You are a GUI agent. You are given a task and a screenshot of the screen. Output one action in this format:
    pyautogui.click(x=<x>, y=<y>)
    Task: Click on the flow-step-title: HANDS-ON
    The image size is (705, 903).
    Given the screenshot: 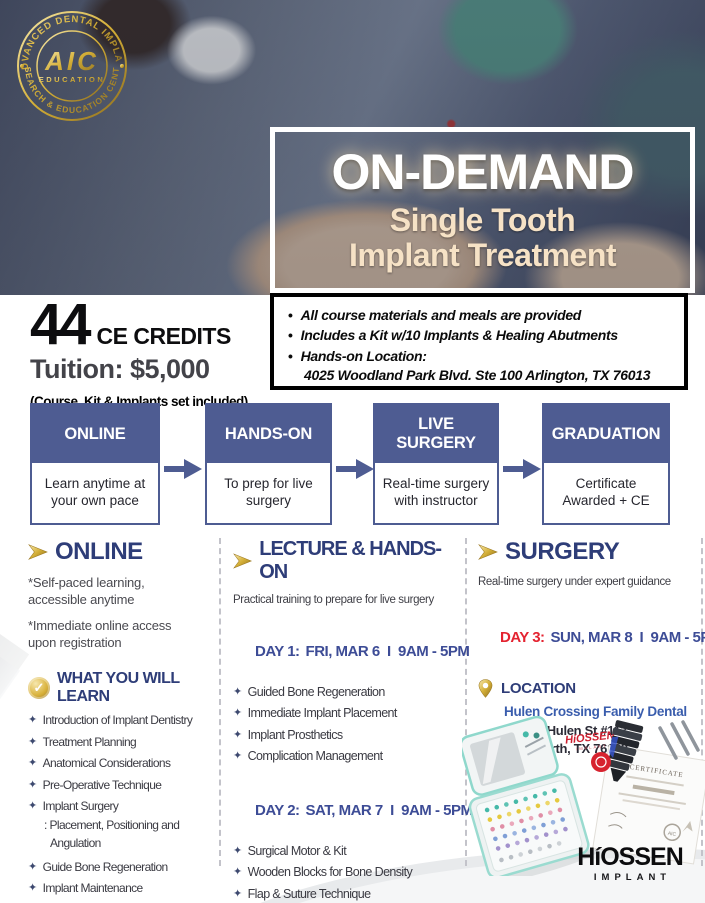 What is the action you would take?
    pyautogui.click(x=268, y=434)
    